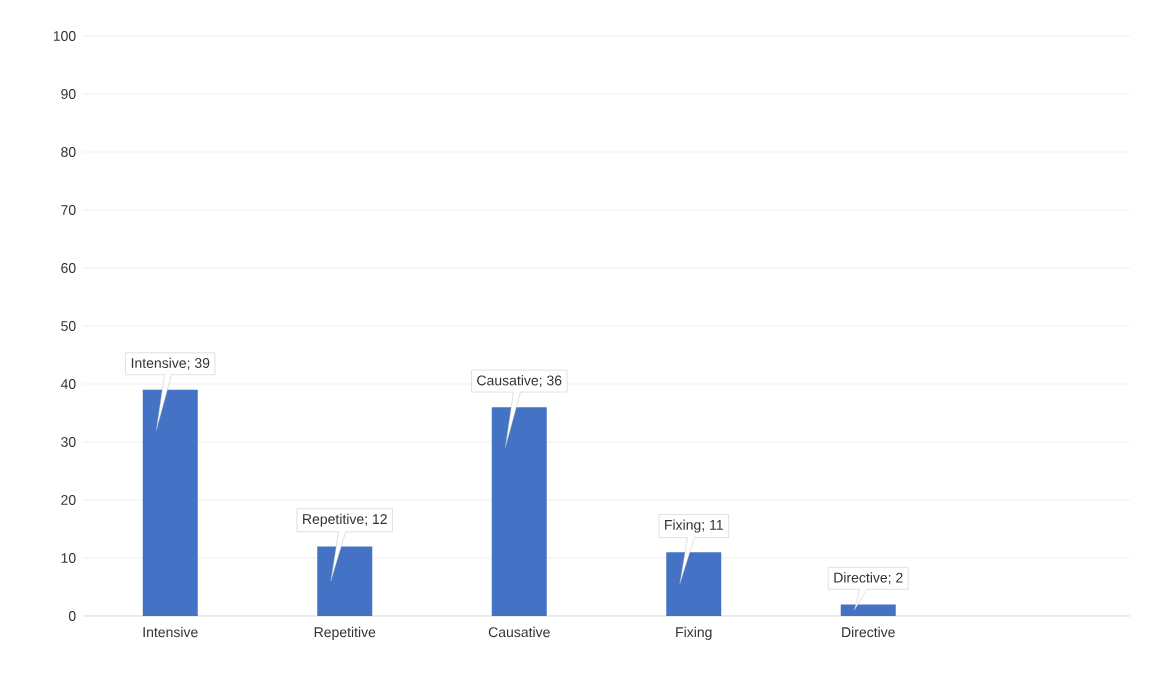  What do you see at coordinates (68, 326) in the screenshot?
I see `y-tick-label: 50` at bounding box center [68, 326].